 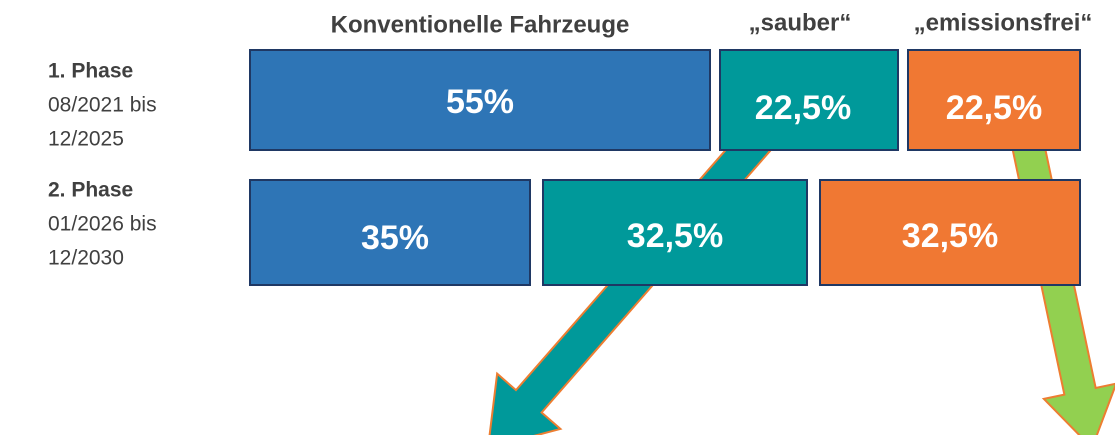 What do you see at coordinates (102, 224) in the screenshot?
I see `phase-period: 01/2026 bis` at bounding box center [102, 224].